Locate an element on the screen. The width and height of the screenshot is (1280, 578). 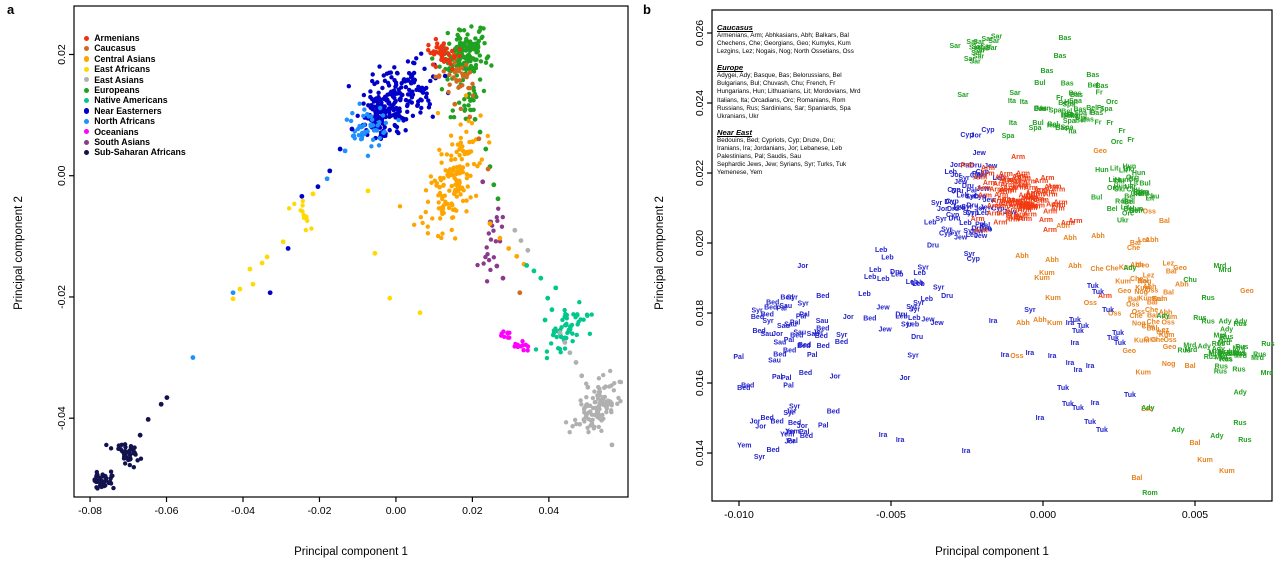
legend-item-label: North Africans is located at coordinates (124, 121).